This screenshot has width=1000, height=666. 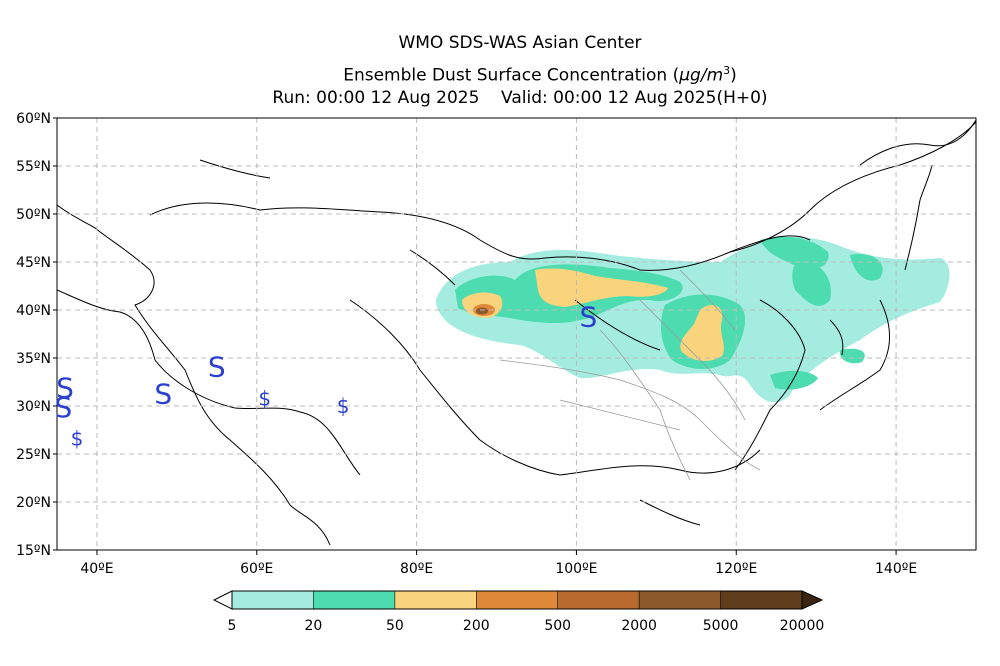 I want to click on lon-tick-label: 80ºE, so click(x=416, y=569).